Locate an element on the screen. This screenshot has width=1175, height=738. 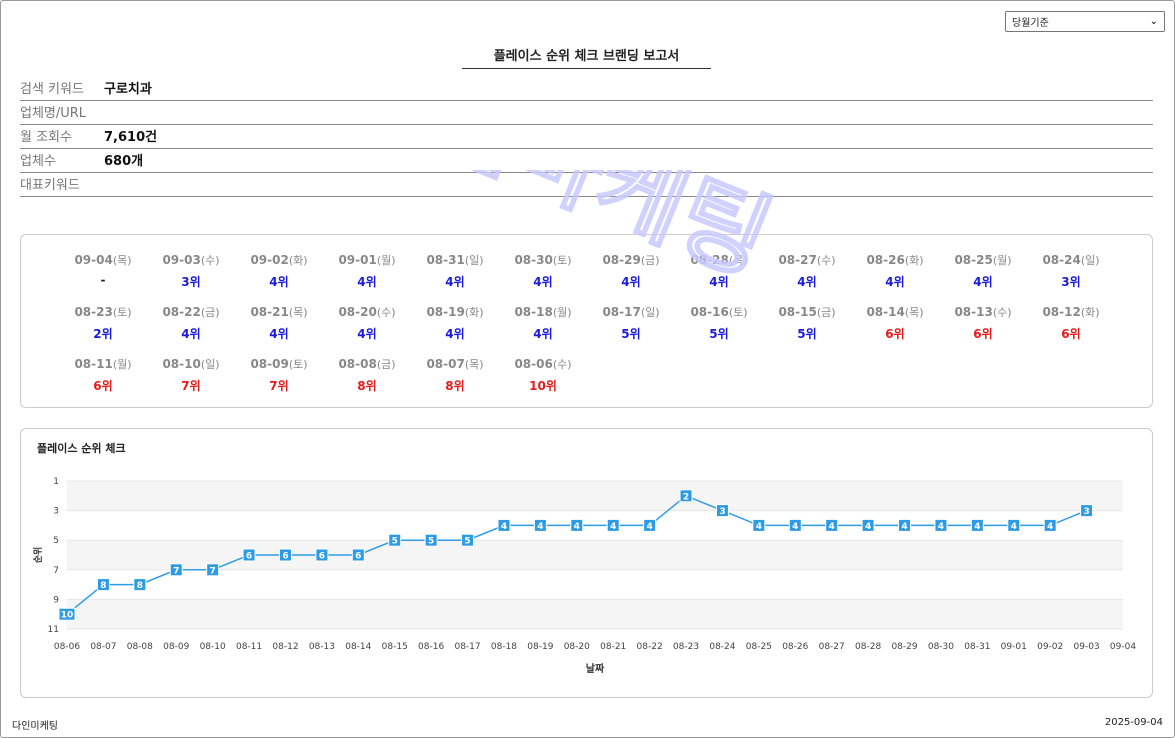
data-label: 8 is located at coordinates (103, 586).